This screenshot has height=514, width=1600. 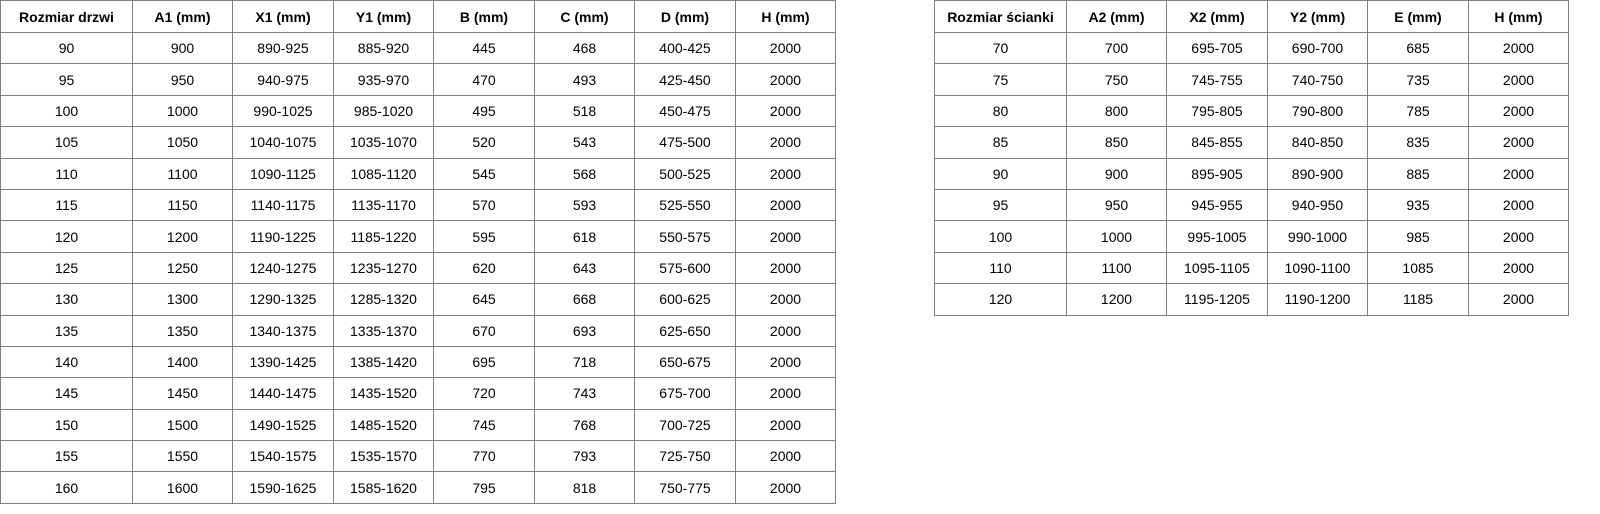 What do you see at coordinates (484, 268) in the screenshot?
I see `table-cell: 620` at bounding box center [484, 268].